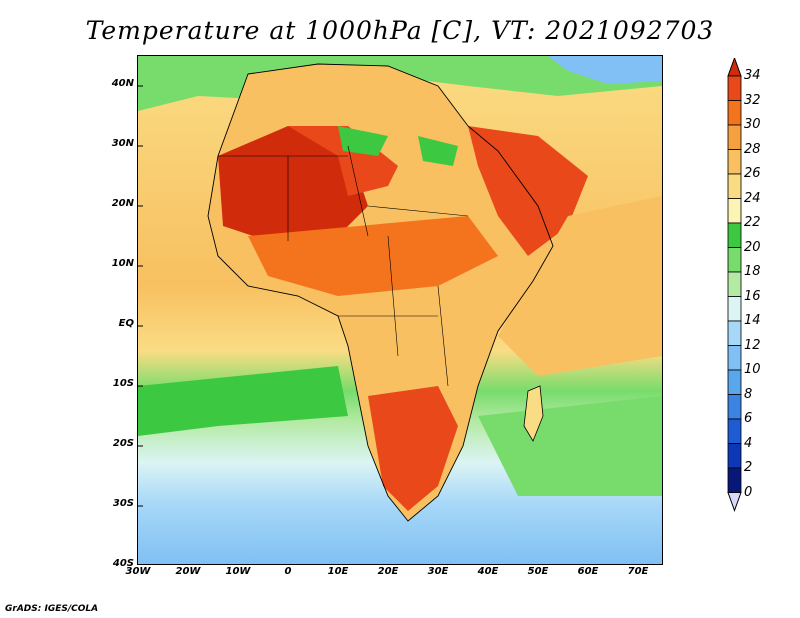 Image resolution: width=800 pixels, height=618 pixels. What do you see at coordinates (752, 320) in the screenshot?
I see `colorbar-label: 14` at bounding box center [752, 320].